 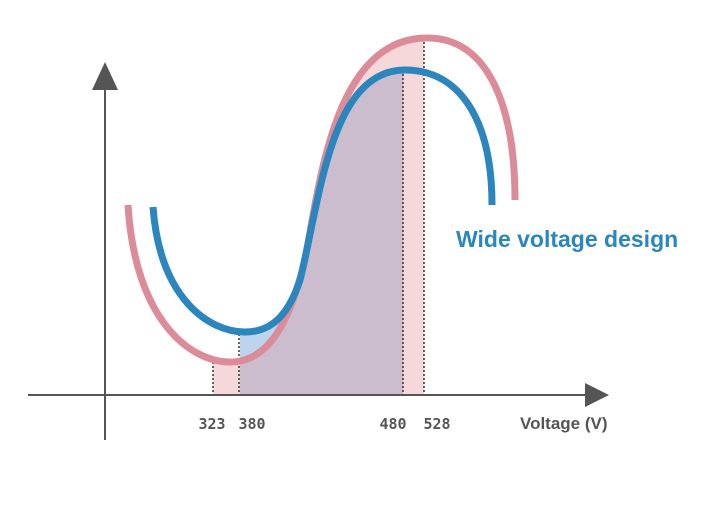 What do you see at coordinates (211, 424) in the screenshot?
I see `tick-label: 323` at bounding box center [211, 424].